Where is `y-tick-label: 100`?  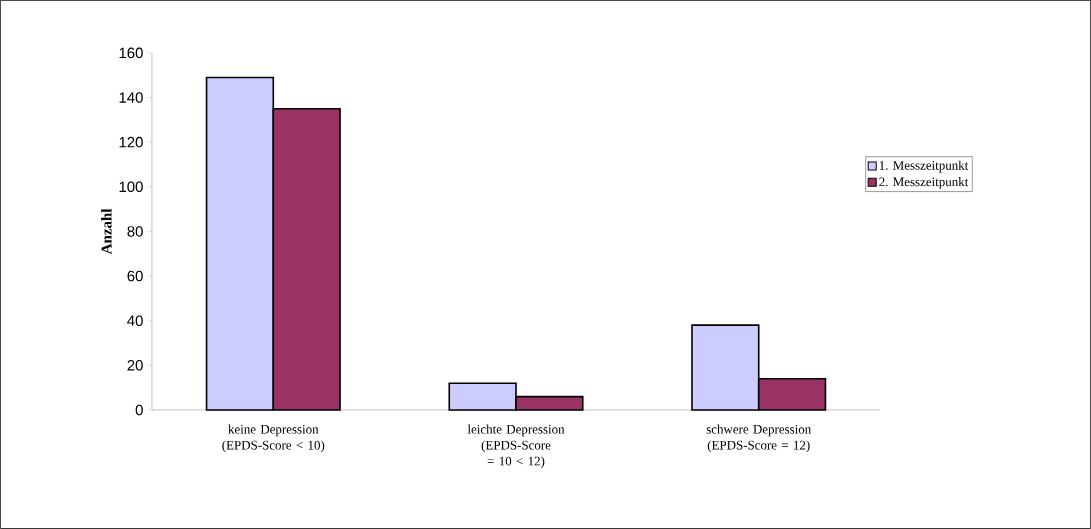
y-tick-label: 100 is located at coordinates (131, 187).